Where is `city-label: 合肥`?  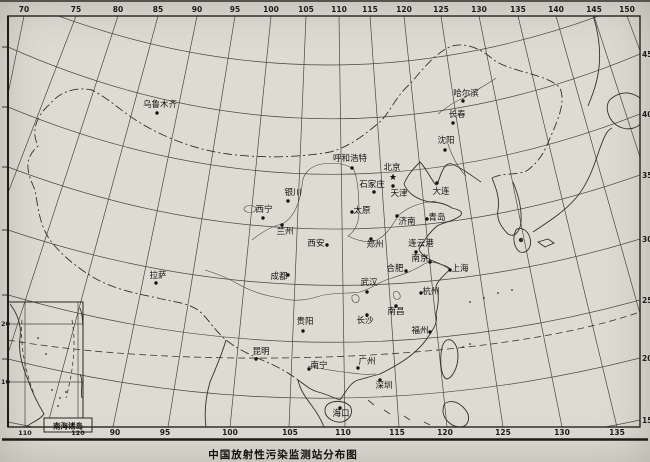
city-label: 合肥 is located at coordinates (395, 268).